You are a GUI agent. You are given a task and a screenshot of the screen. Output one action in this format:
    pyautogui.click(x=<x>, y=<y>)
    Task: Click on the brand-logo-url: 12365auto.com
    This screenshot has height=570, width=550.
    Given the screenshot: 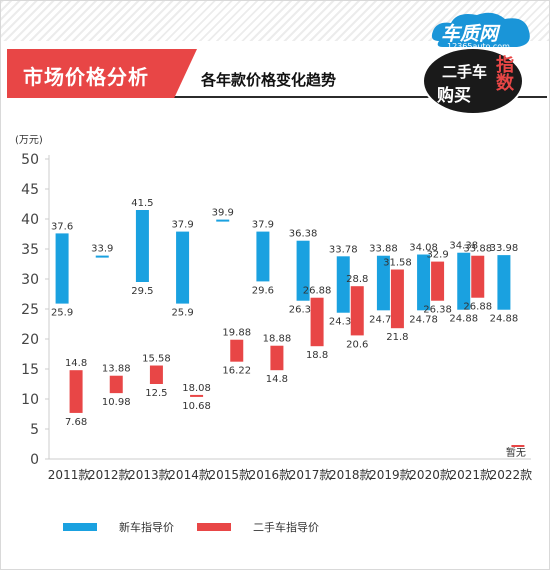 What is the action you would take?
    pyautogui.click(x=478, y=46)
    